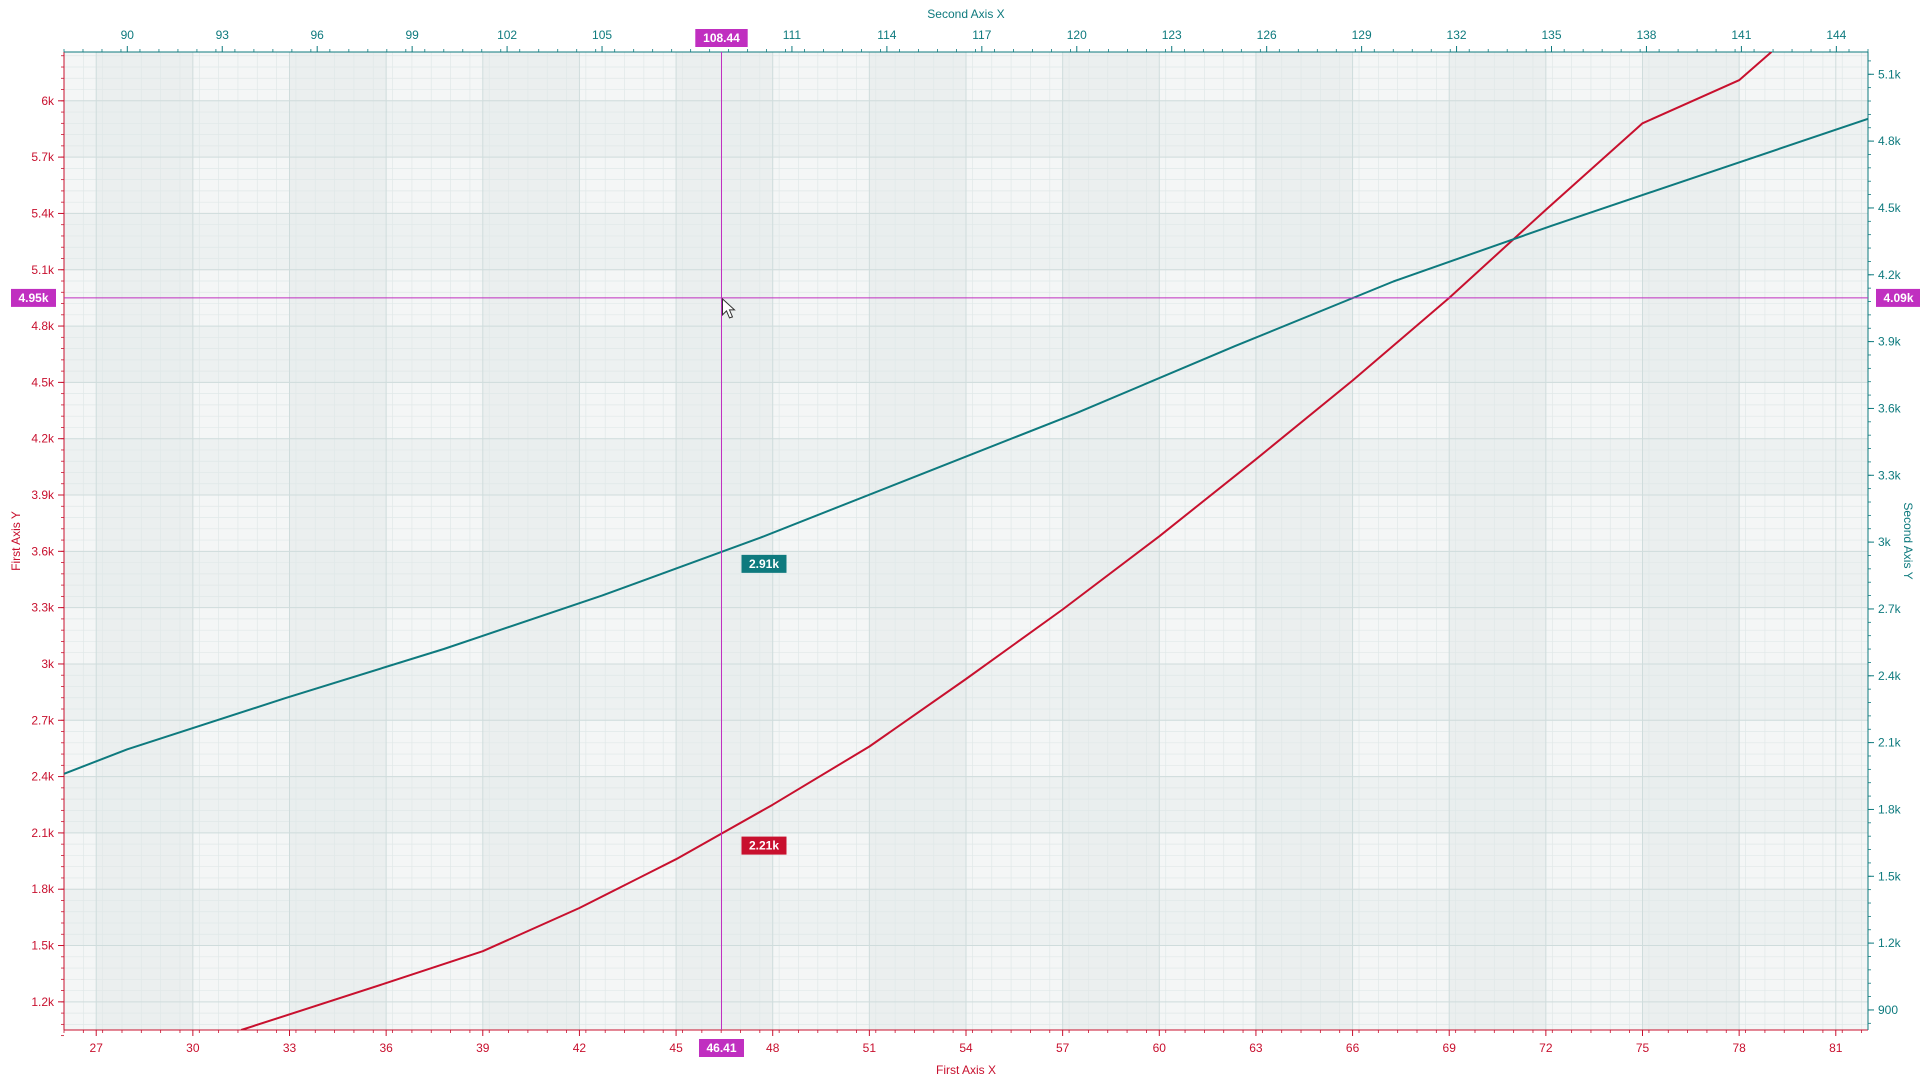 The image size is (1920, 1085). Describe the element at coordinates (223, 35) in the screenshot. I see `second-x-tick-label: 93` at that location.